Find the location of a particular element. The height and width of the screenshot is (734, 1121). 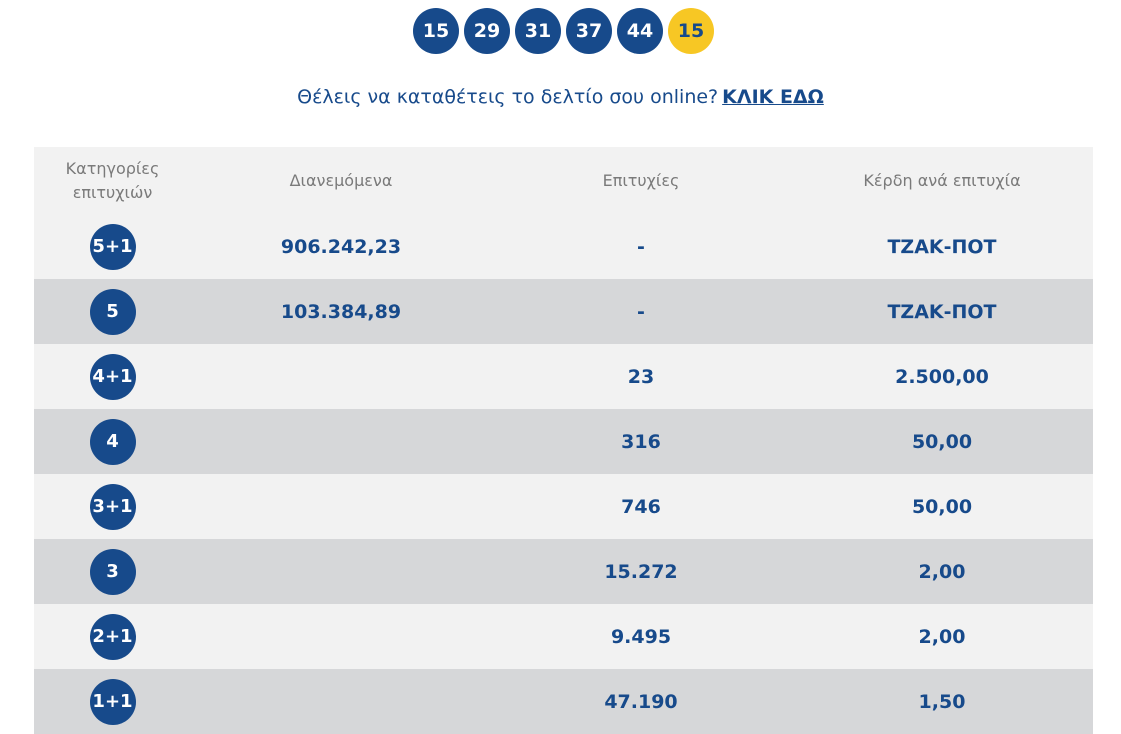

category-badge: 5+1 is located at coordinates (112, 246).